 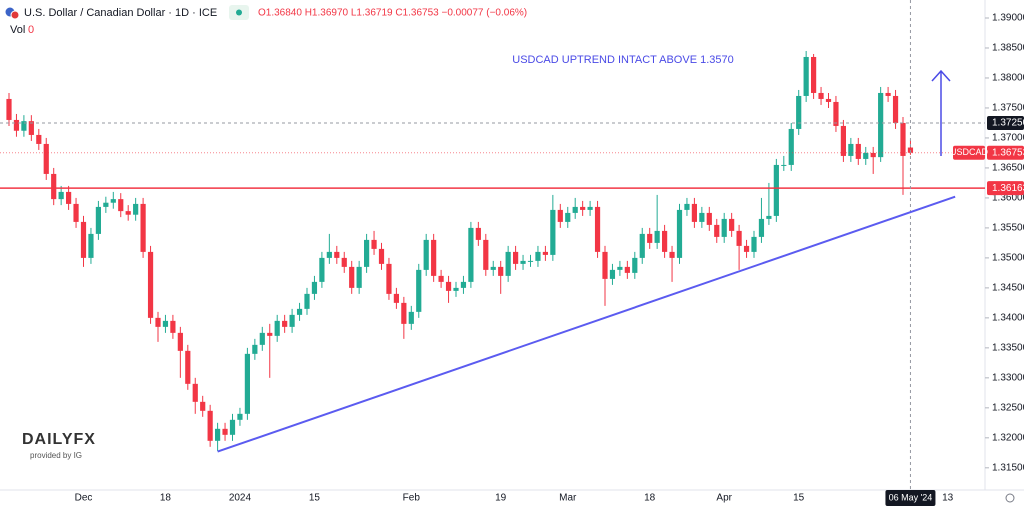 What do you see at coordinates (1008, 467) in the screenshot?
I see `y-tick-label: 1.31500` at bounding box center [1008, 467].